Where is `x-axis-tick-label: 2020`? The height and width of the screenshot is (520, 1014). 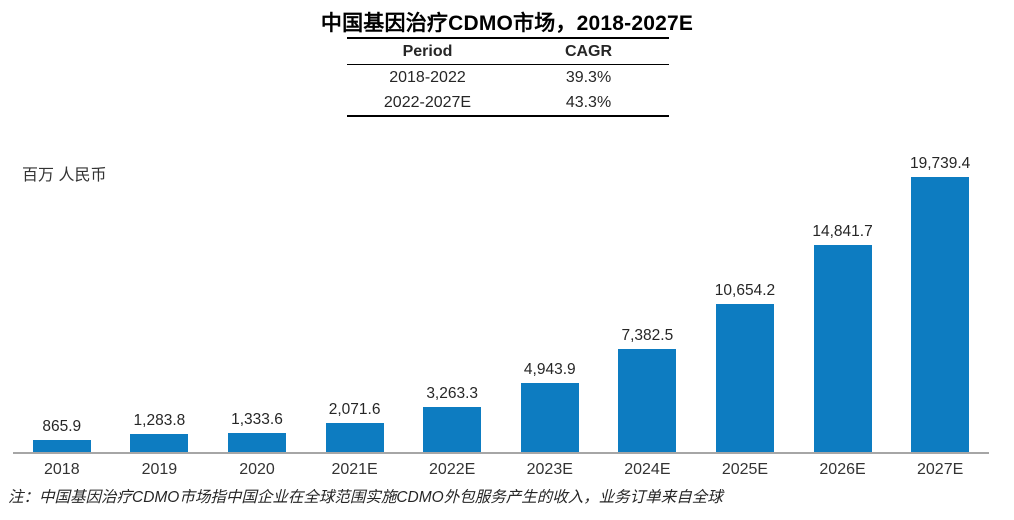 x-axis-tick-label: 2020 is located at coordinates (257, 469).